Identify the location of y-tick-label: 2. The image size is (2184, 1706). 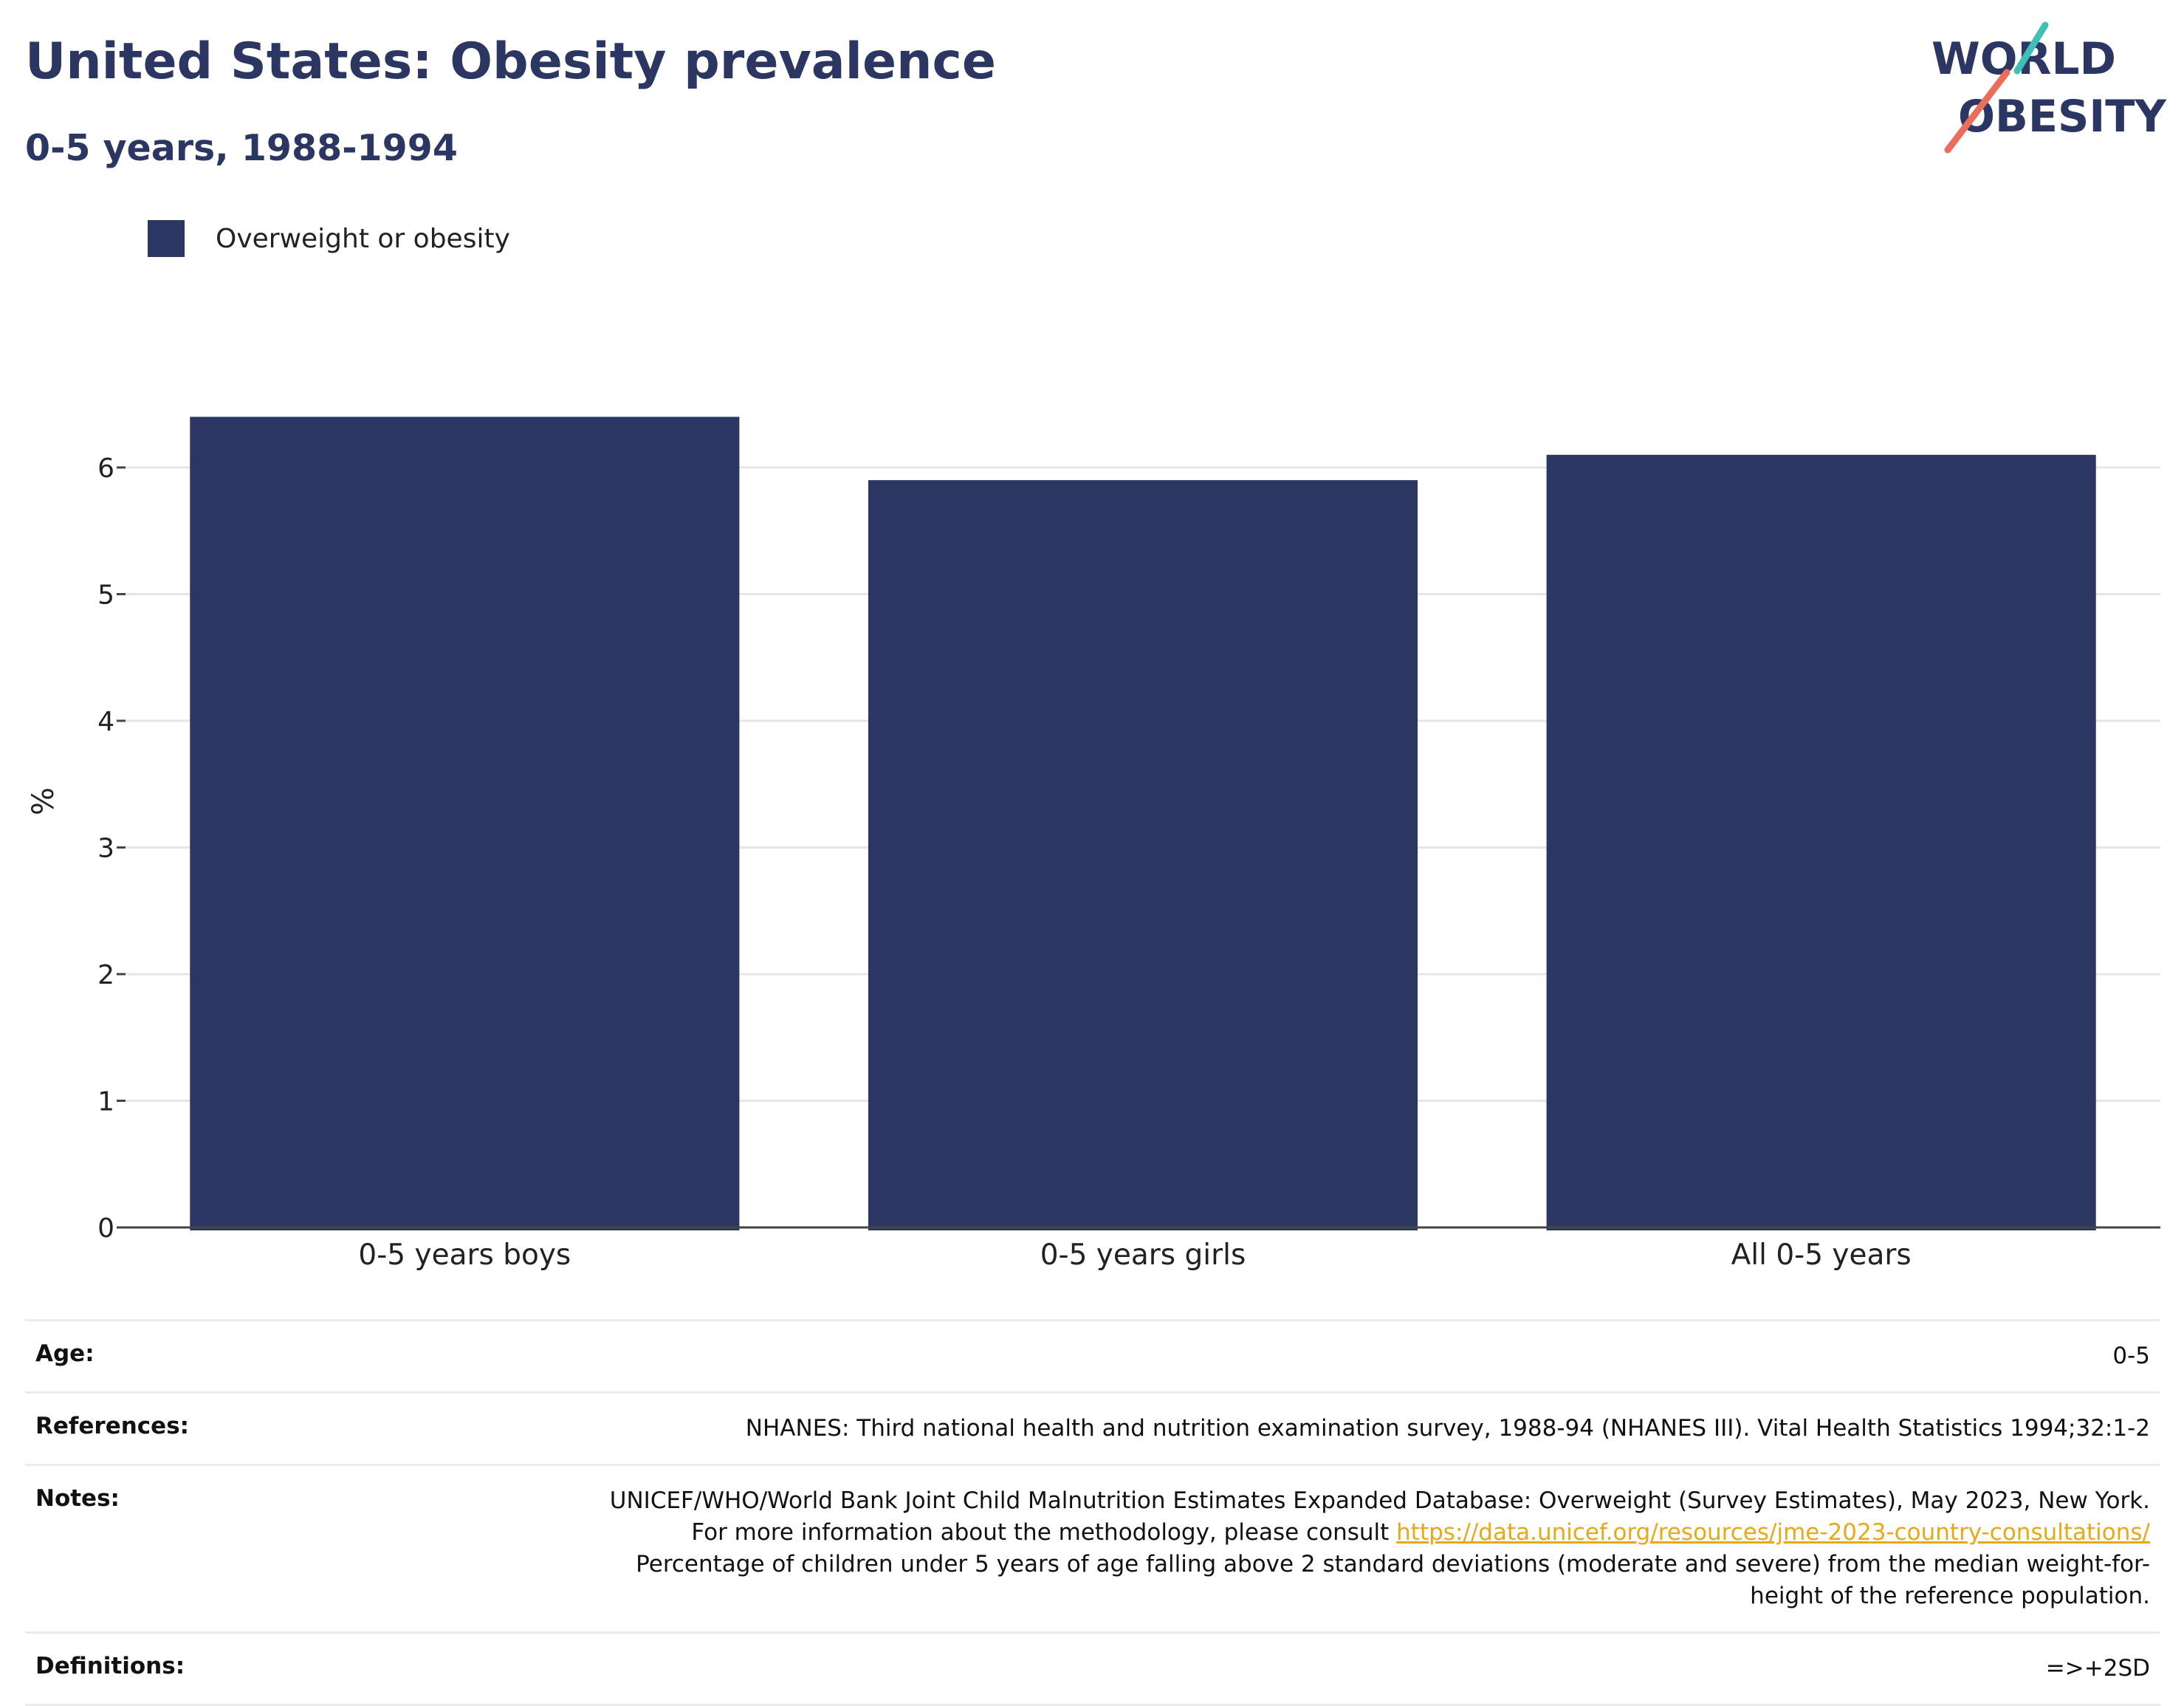
(105, 975).